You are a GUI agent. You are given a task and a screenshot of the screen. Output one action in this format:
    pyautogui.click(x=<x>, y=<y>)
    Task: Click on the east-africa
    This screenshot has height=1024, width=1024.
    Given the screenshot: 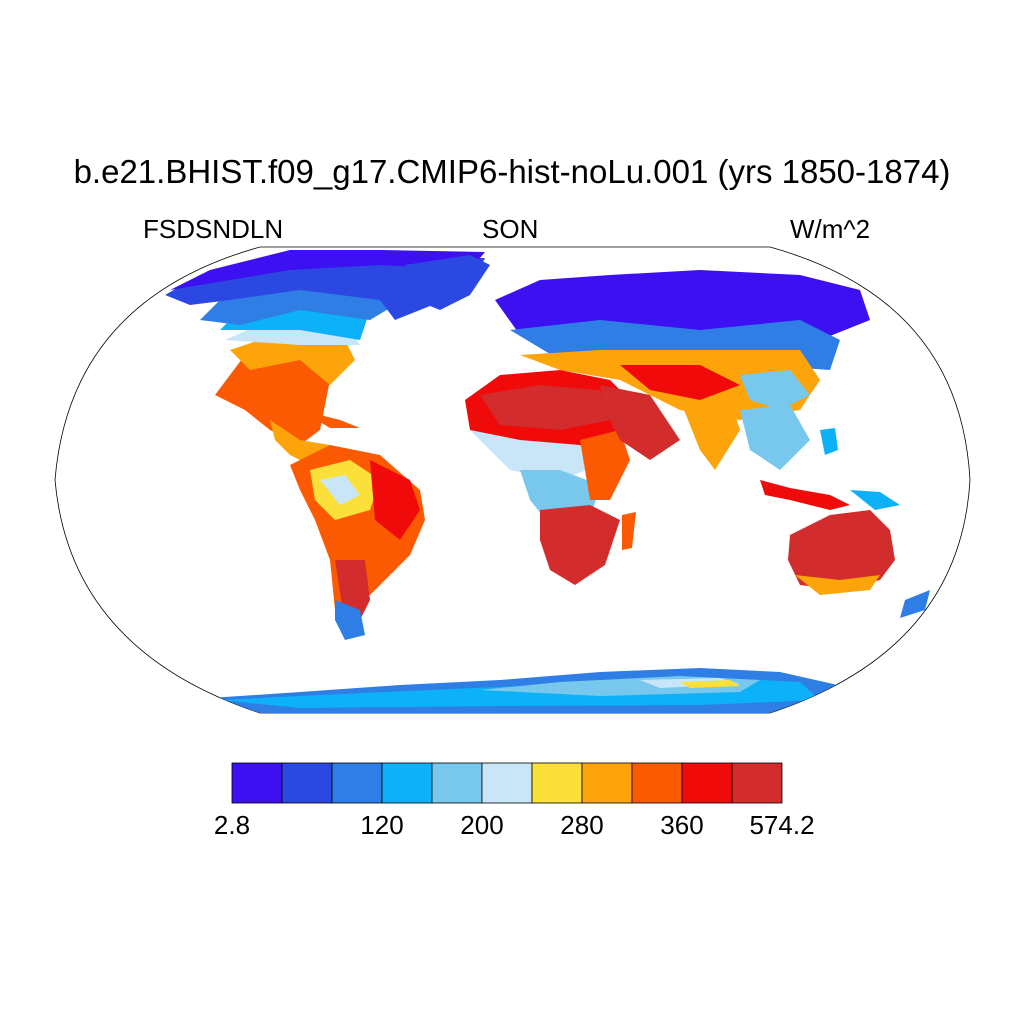 What is the action you would take?
    pyautogui.click(x=605, y=465)
    